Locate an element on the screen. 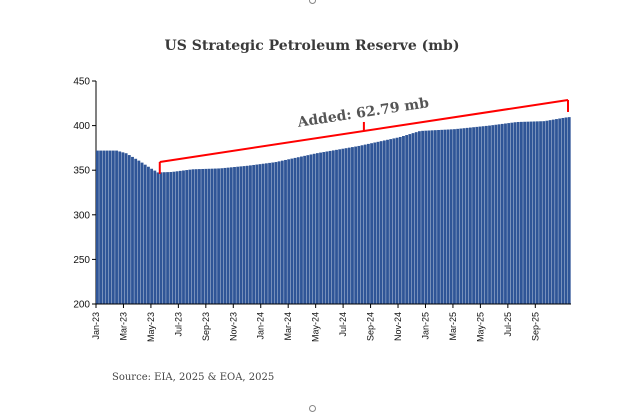 The height and width of the screenshot is (412, 624). x-tick-label: Sep-25 is located at coordinates (535, 326).